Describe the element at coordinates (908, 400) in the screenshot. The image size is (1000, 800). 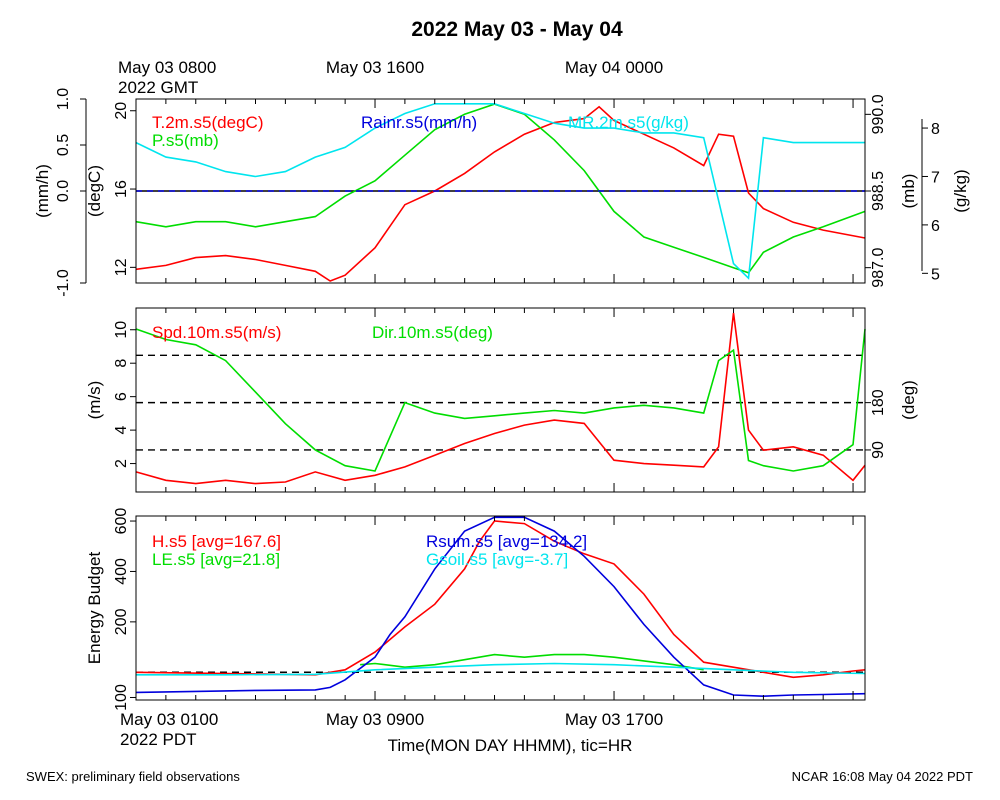
I see `direction-axis-label: (deg)` at that location.